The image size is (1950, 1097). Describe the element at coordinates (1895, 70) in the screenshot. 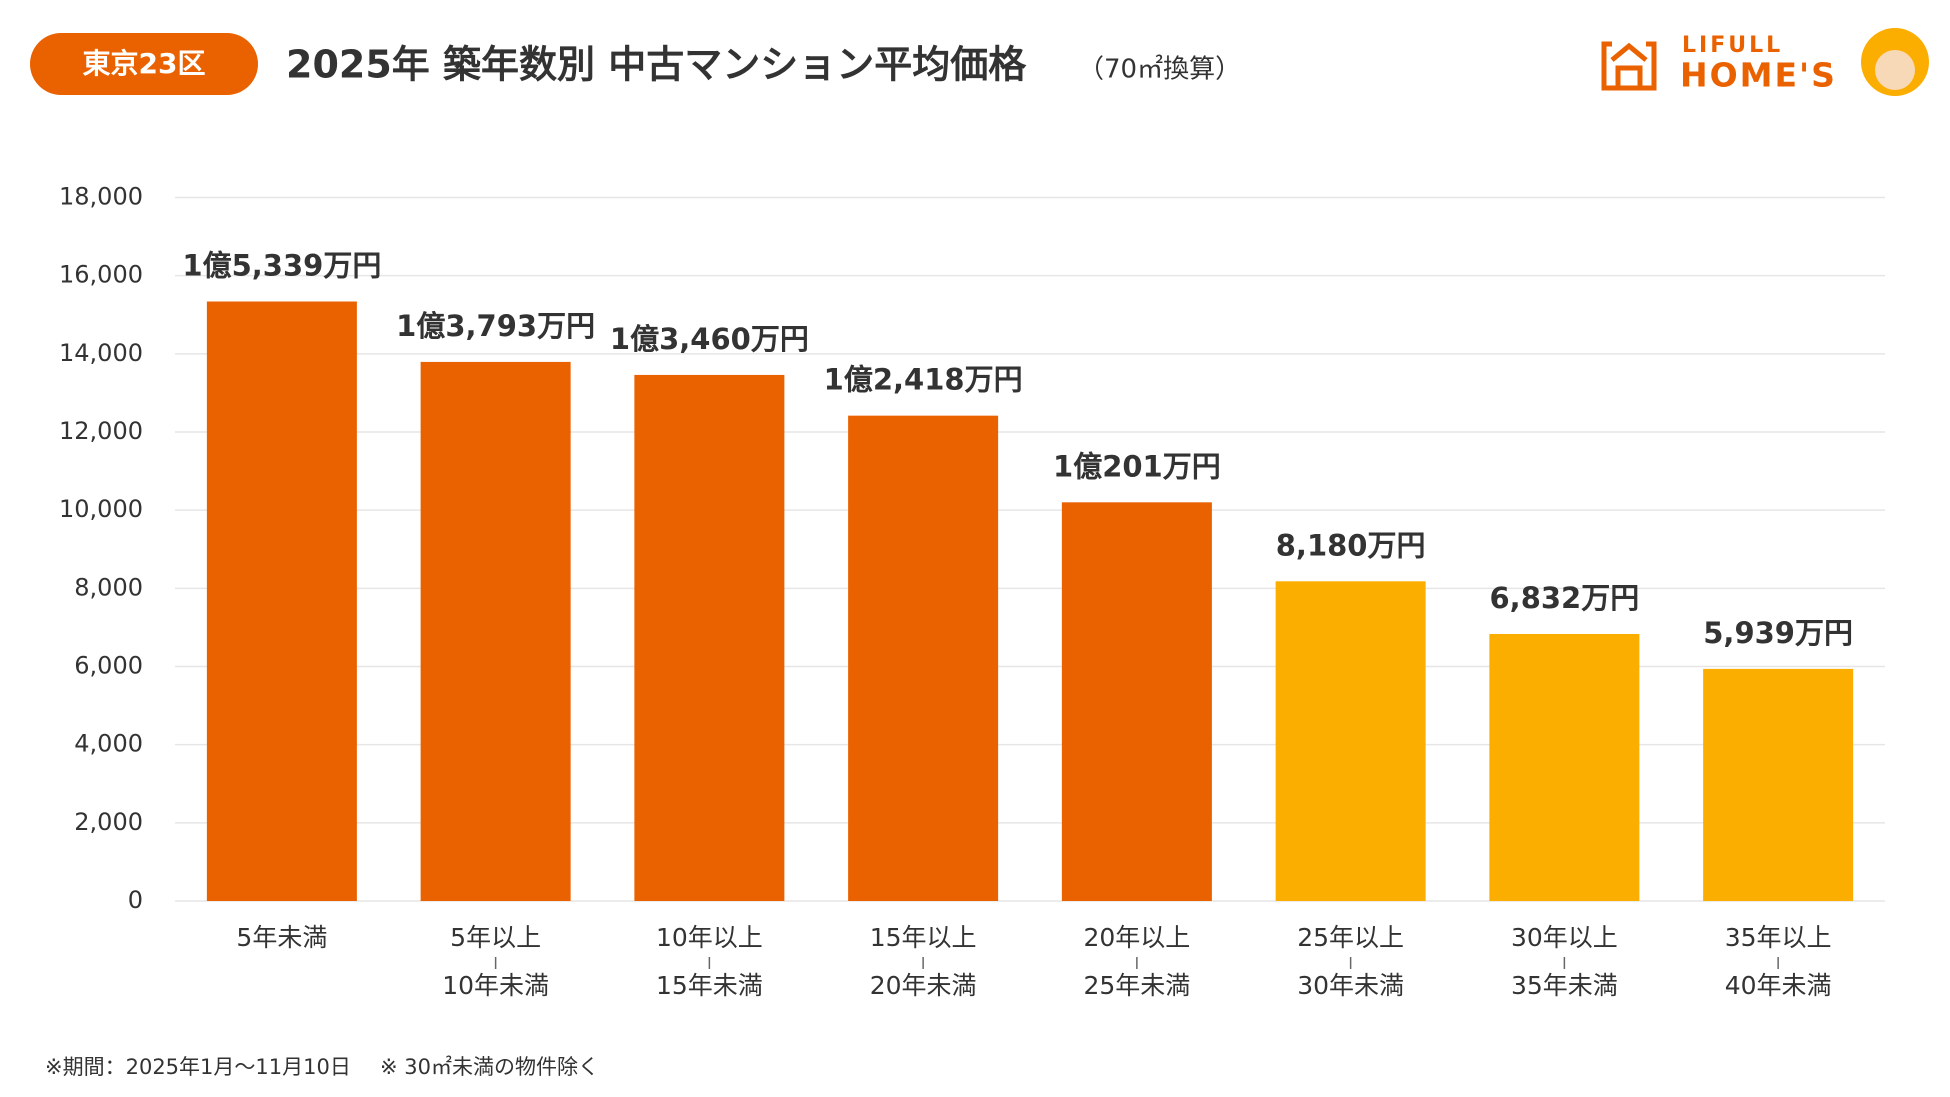

I see `logo-mascot-face` at that location.